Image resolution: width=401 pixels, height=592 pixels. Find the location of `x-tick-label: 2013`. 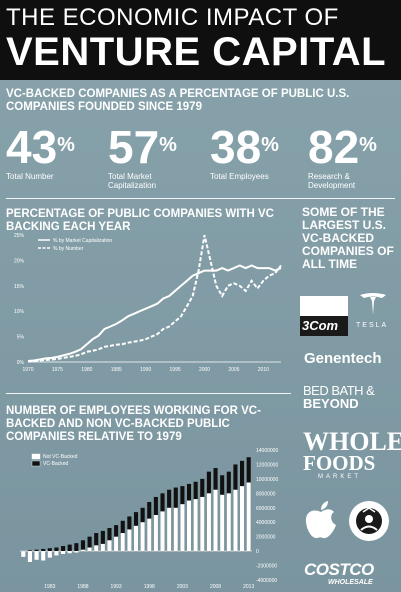

x-tick-label: 2013 is located at coordinates (248, 587).